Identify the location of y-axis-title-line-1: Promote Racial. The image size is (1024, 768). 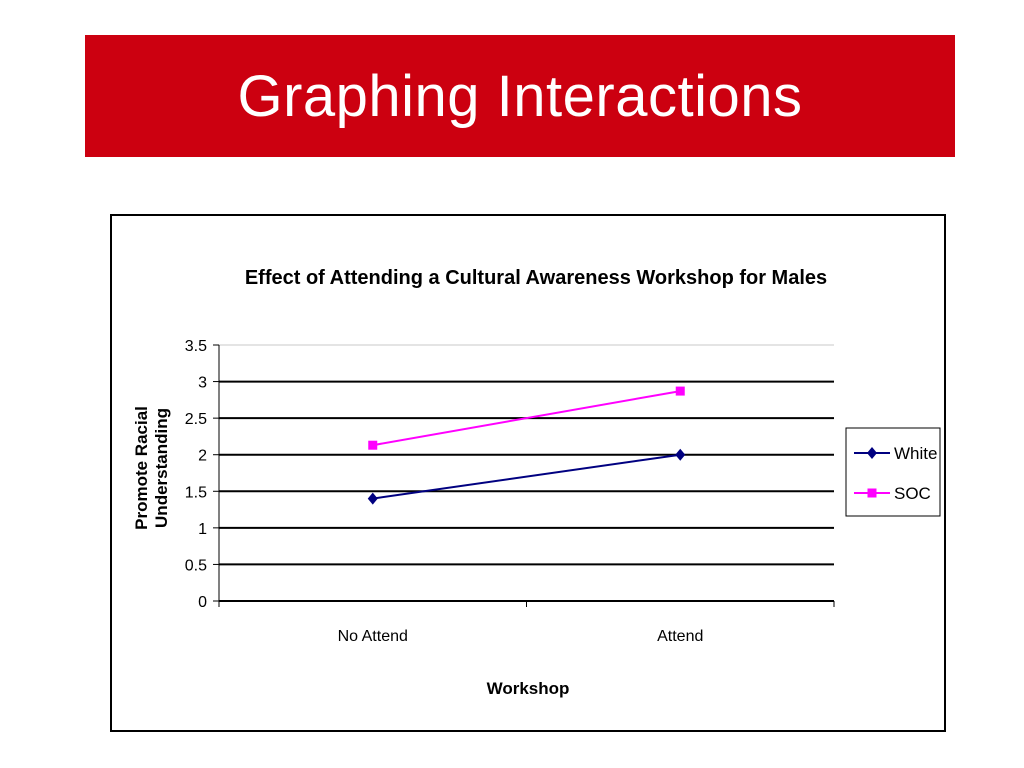
(141, 468).